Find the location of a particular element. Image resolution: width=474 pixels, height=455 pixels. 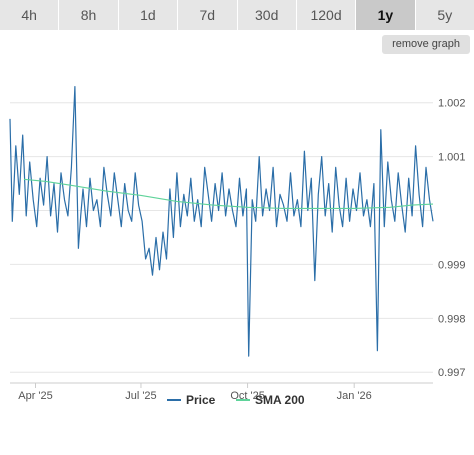

tab-5y: 5y is located at coordinates (444, 15).